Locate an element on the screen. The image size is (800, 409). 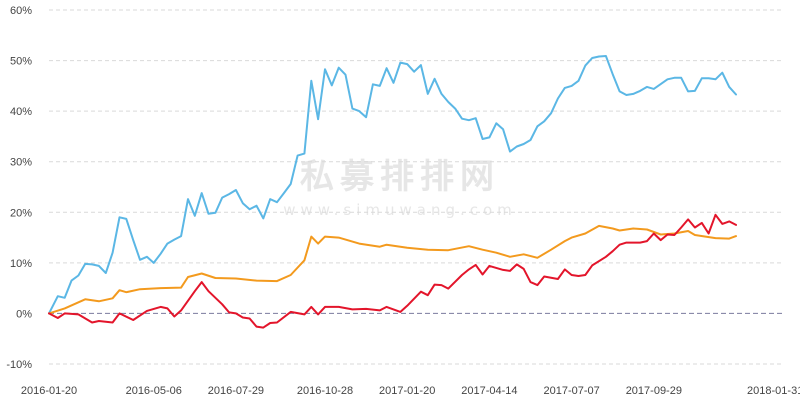
watermark: 私募排排网 www.simuwang.com is located at coordinates (400, 188).